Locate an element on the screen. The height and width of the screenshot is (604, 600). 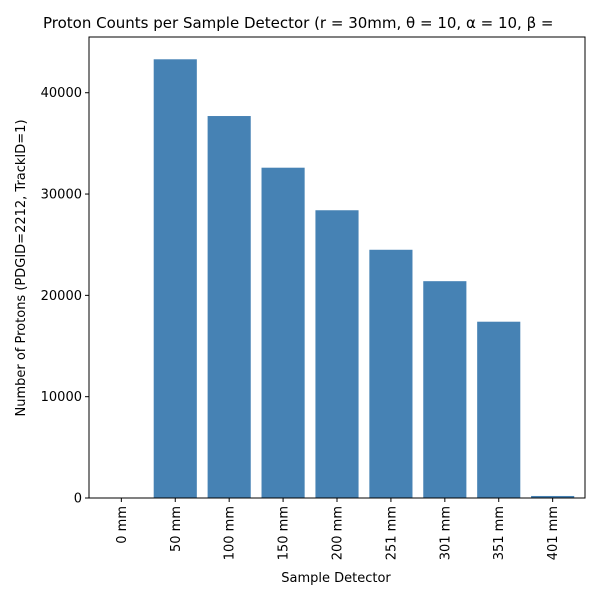
y-tick-label: 10000 is located at coordinates (61, 397).